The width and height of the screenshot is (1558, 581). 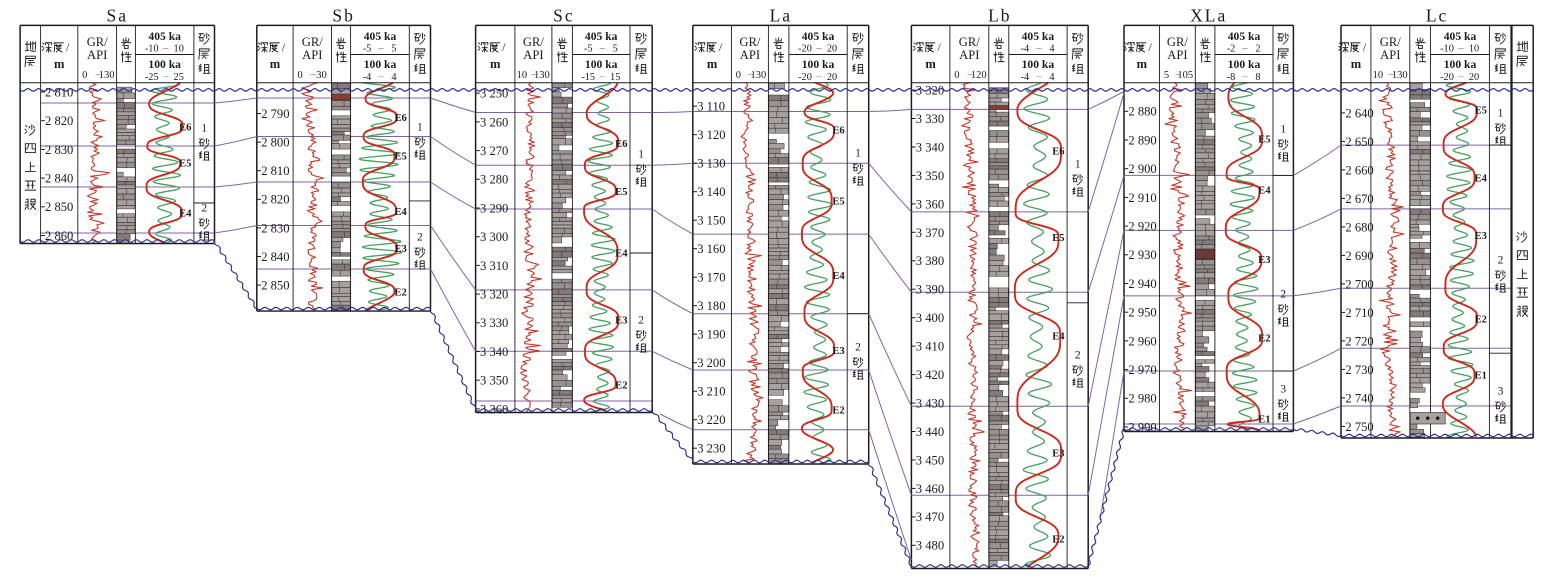 What do you see at coordinates (711, 363) in the screenshot?
I see `svg-text: 3 200` at bounding box center [711, 363].